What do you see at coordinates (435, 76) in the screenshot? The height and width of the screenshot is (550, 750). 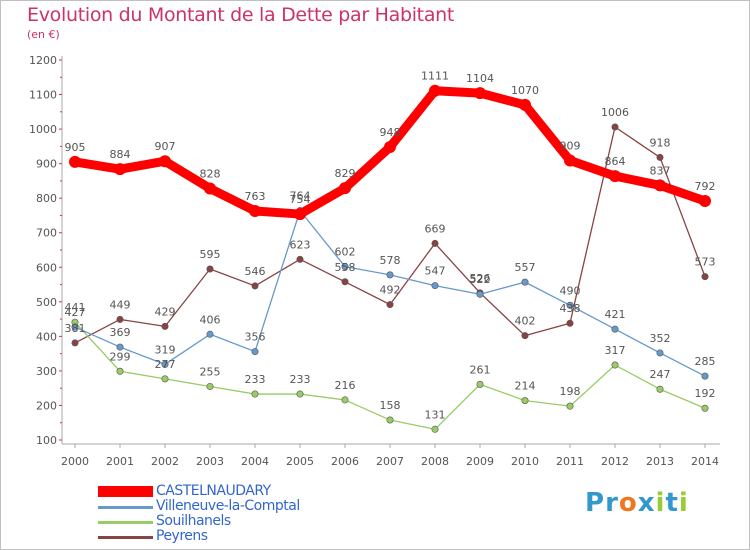 I see `data-label-castelnaudary: 1111` at bounding box center [435, 76].